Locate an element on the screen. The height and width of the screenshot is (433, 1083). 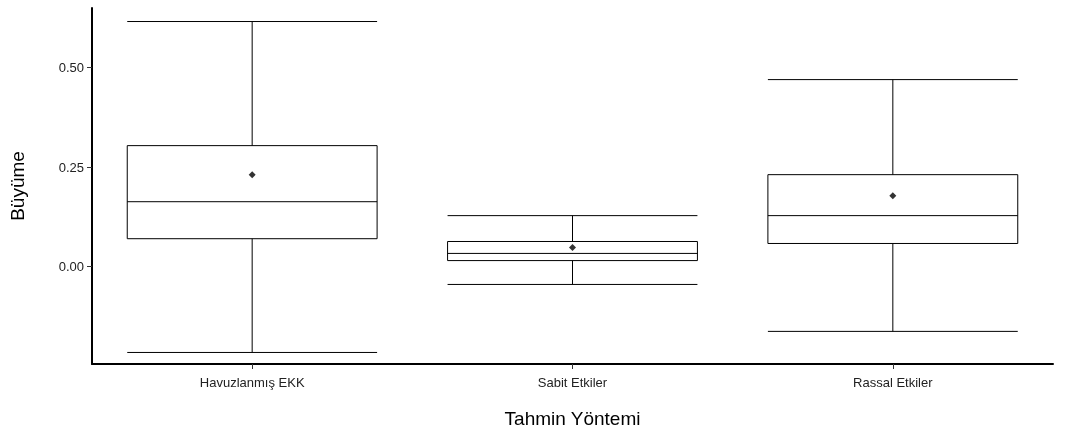
y-tick-label: 0.25 is located at coordinates (71, 167).